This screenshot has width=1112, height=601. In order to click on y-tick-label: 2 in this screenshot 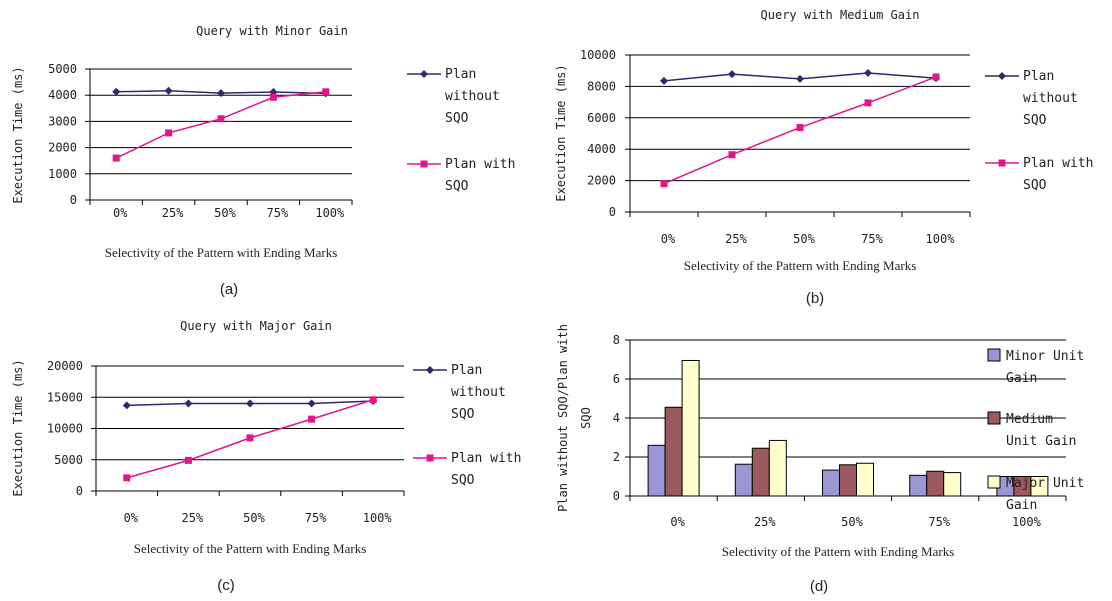, I will do `click(616, 457)`.